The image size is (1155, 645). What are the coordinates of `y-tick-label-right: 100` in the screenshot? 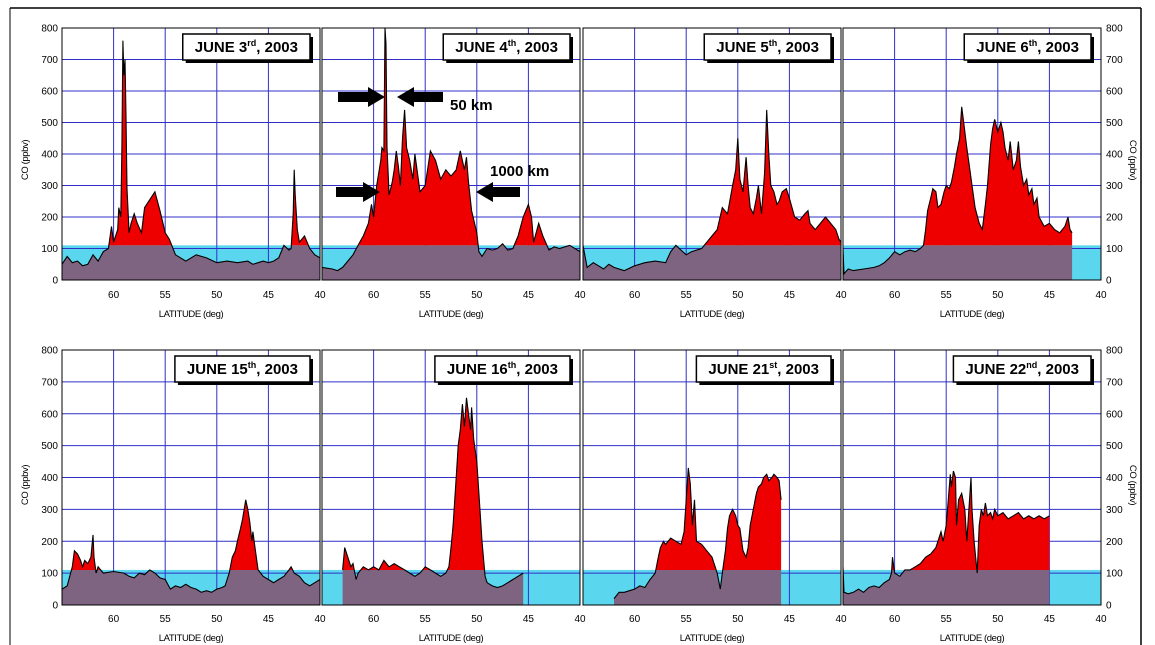 It's located at (1114, 249).